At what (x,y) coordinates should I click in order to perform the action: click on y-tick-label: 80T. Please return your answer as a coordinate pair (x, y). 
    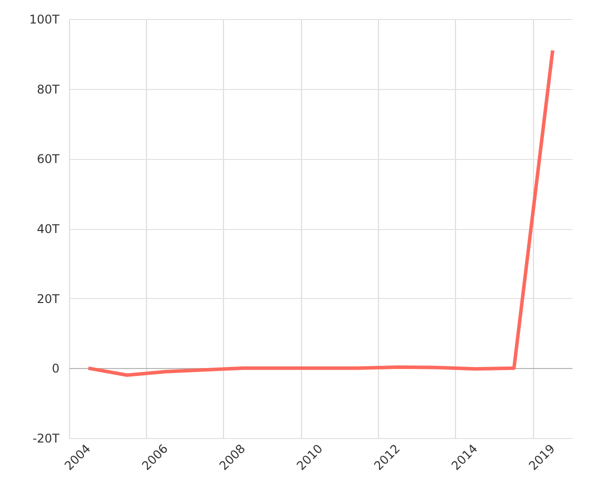
    Looking at the image, I should click on (48, 89).